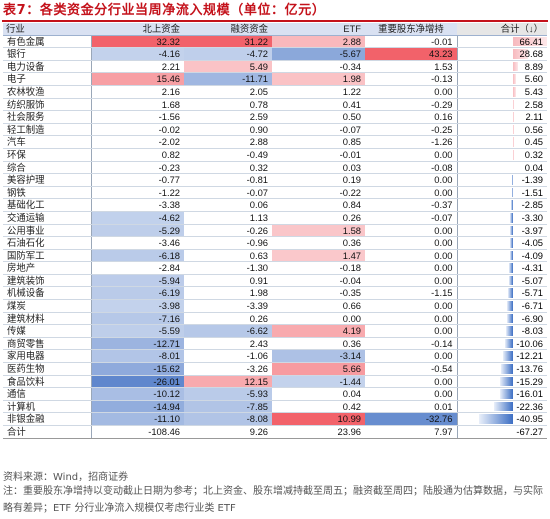 The width and height of the screenshot is (550, 519). Describe the element at coordinates (47, 67) in the screenshot. I see `industry-name-cell: 电力设备` at that location.